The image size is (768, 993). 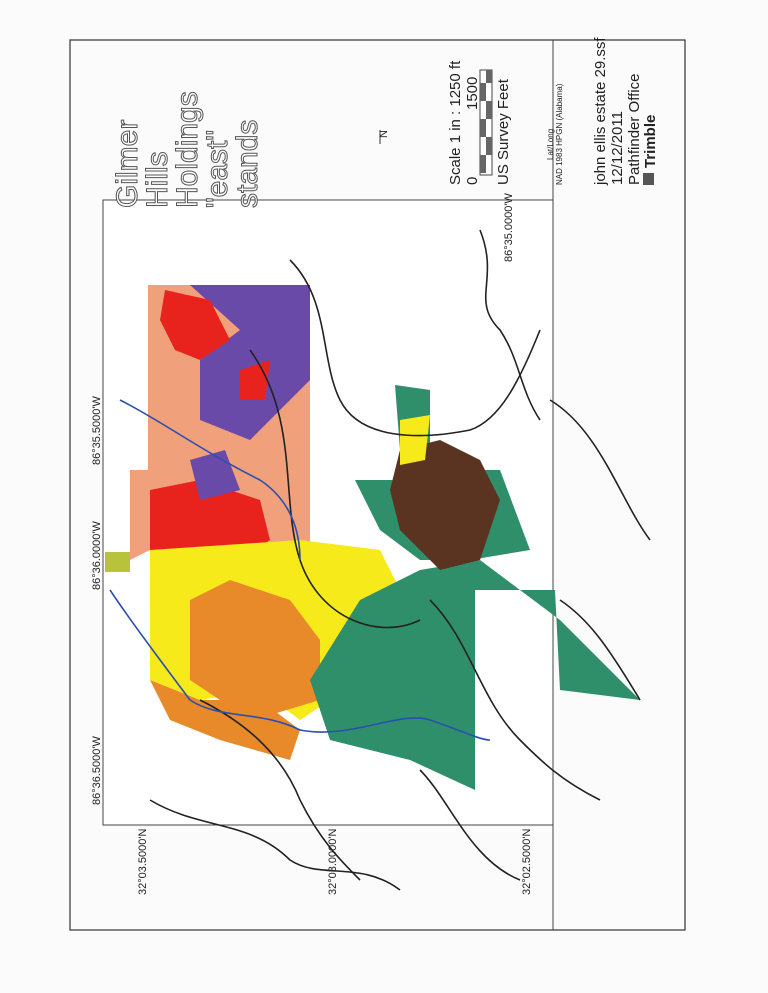 I want to click on svg-text: Gilmer, so click(x=127, y=164).